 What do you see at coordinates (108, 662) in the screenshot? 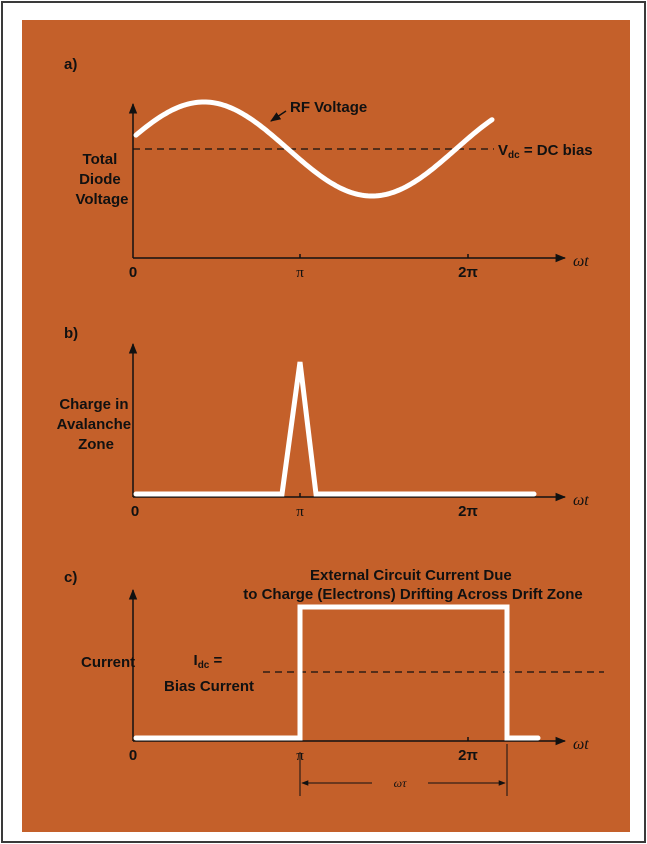
I see `panel-c-y-label: Current` at bounding box center [108, 662].